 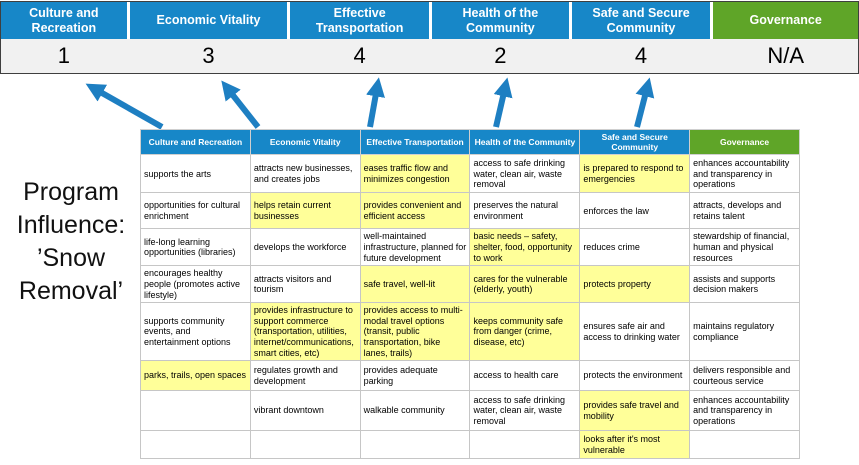 What do you see at coordinates (641, 20) in the screenshot?
I see `scoreboard-header: Safe and Secure Community` at bounding box center [641, 20].